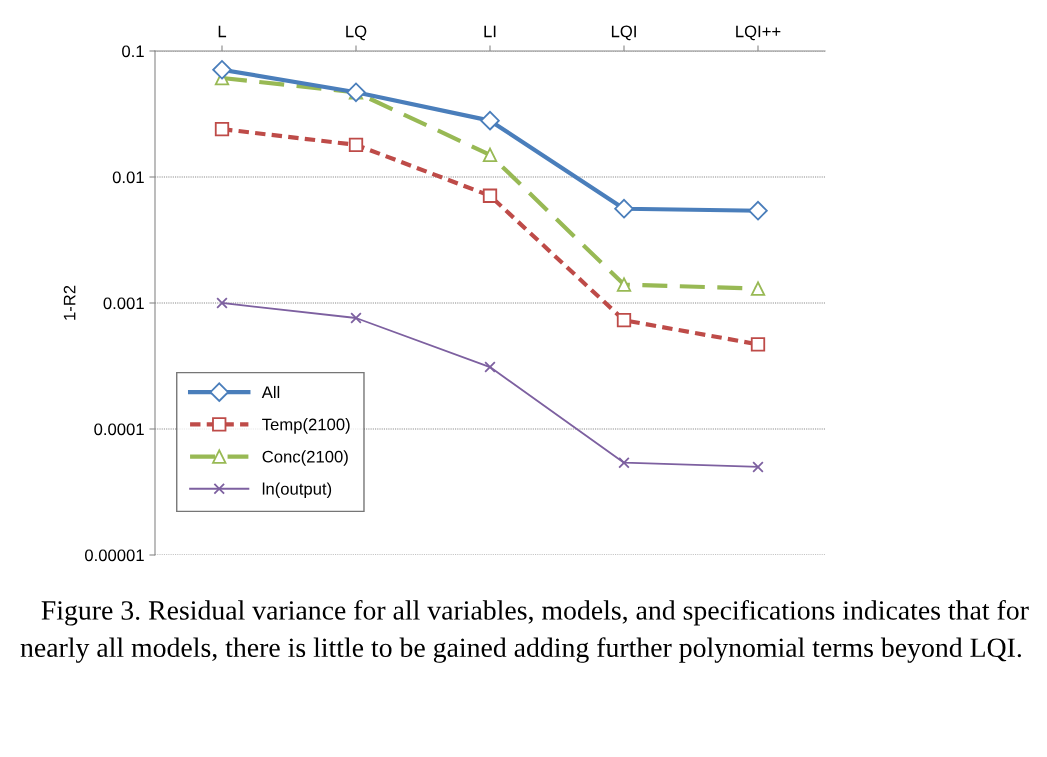 The height and width of the screenshot is (757, 1047). I want to click on x-tick-label: LI, so click(490, 31).